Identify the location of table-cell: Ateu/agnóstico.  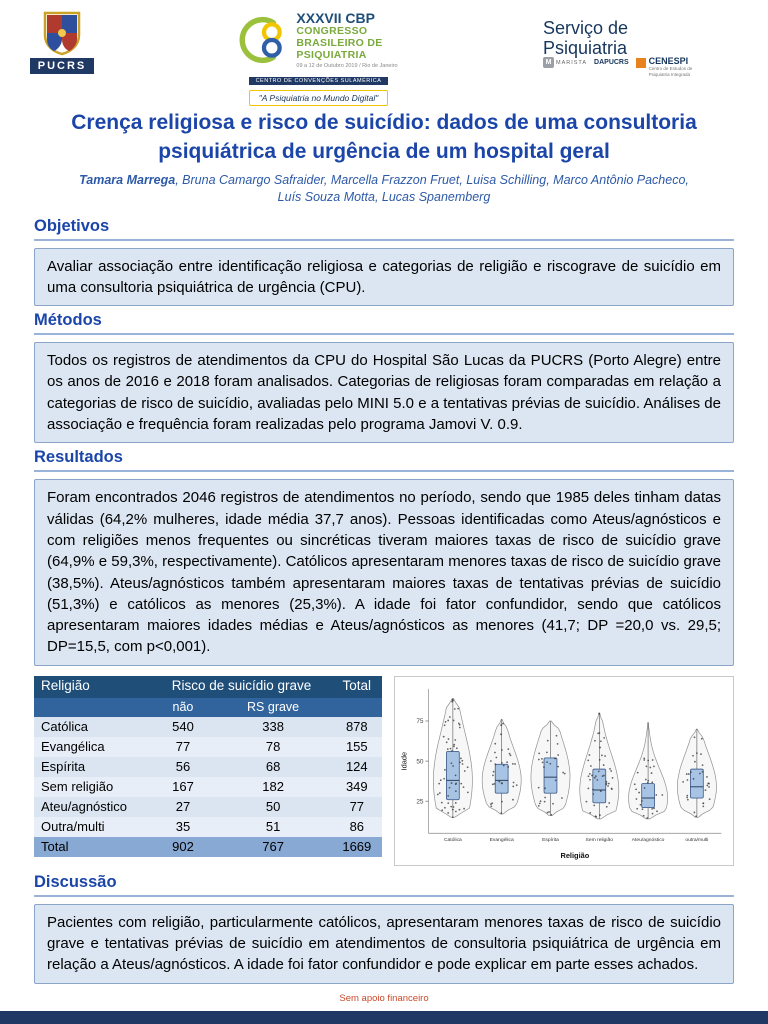
(93, 806).